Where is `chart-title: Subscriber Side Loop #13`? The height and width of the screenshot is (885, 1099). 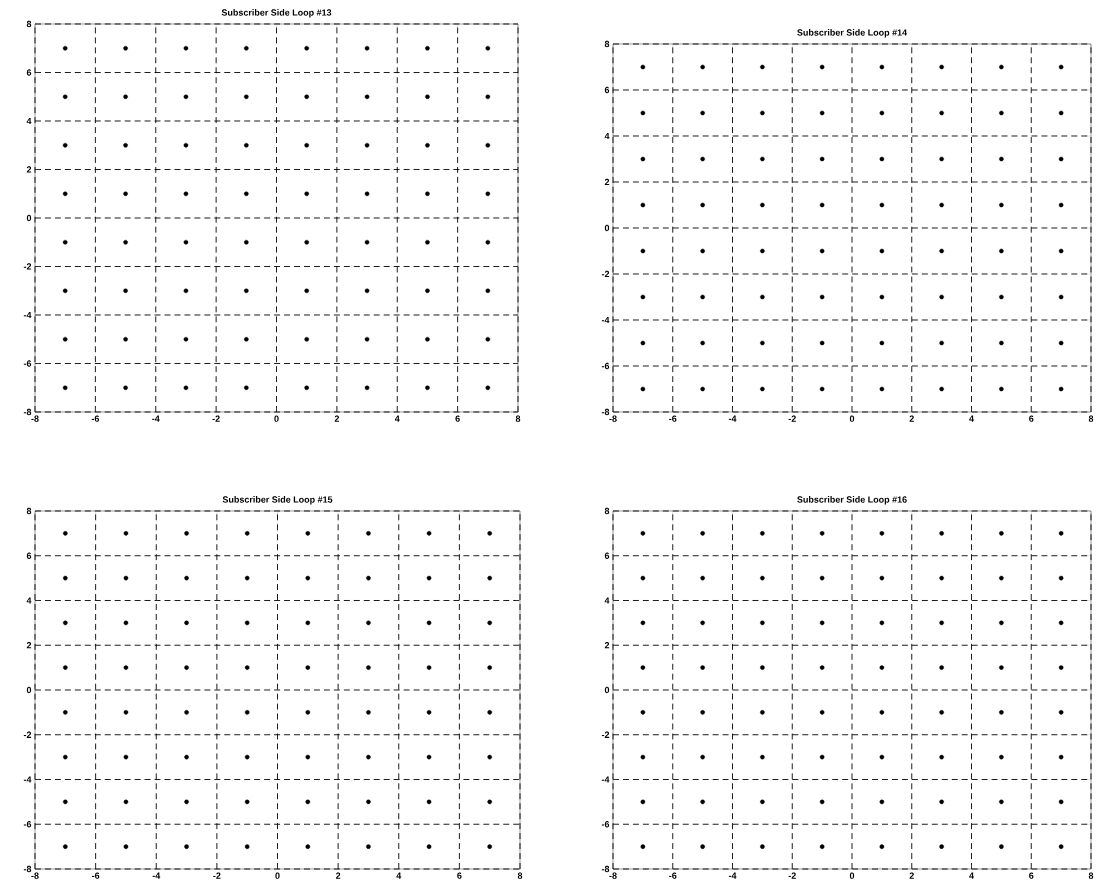 chart-title: Subscriber Side Loop #13 is located at coordinates (276, 13).